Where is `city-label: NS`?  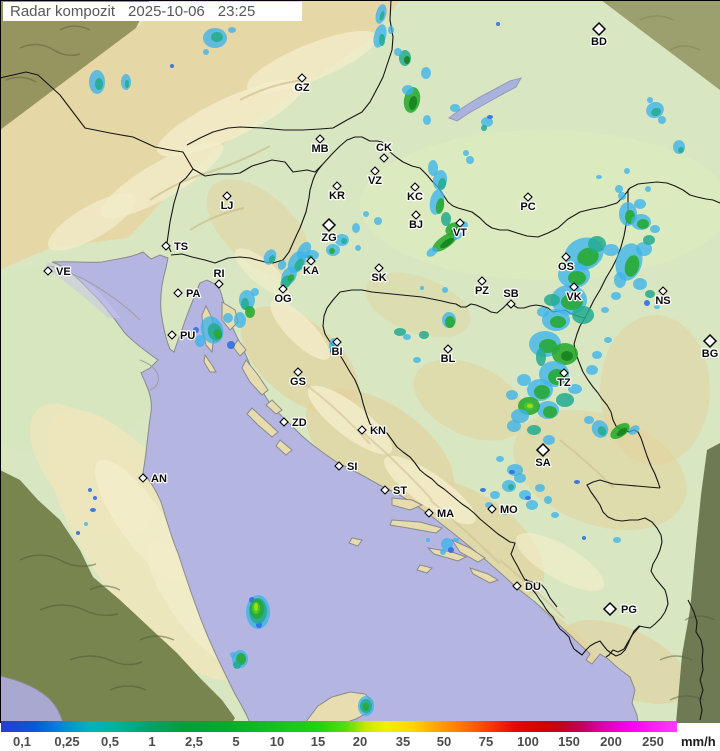
city-label: NS is located at coordinates (662, 301).